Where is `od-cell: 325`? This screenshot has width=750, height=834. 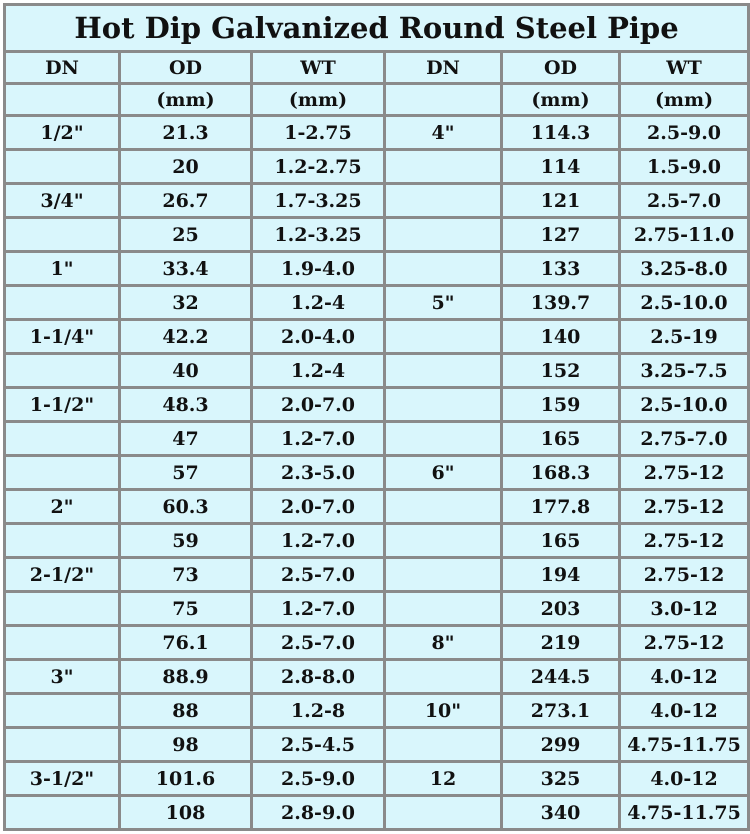
od-cell: 325 is located at coordinates (560, 778).